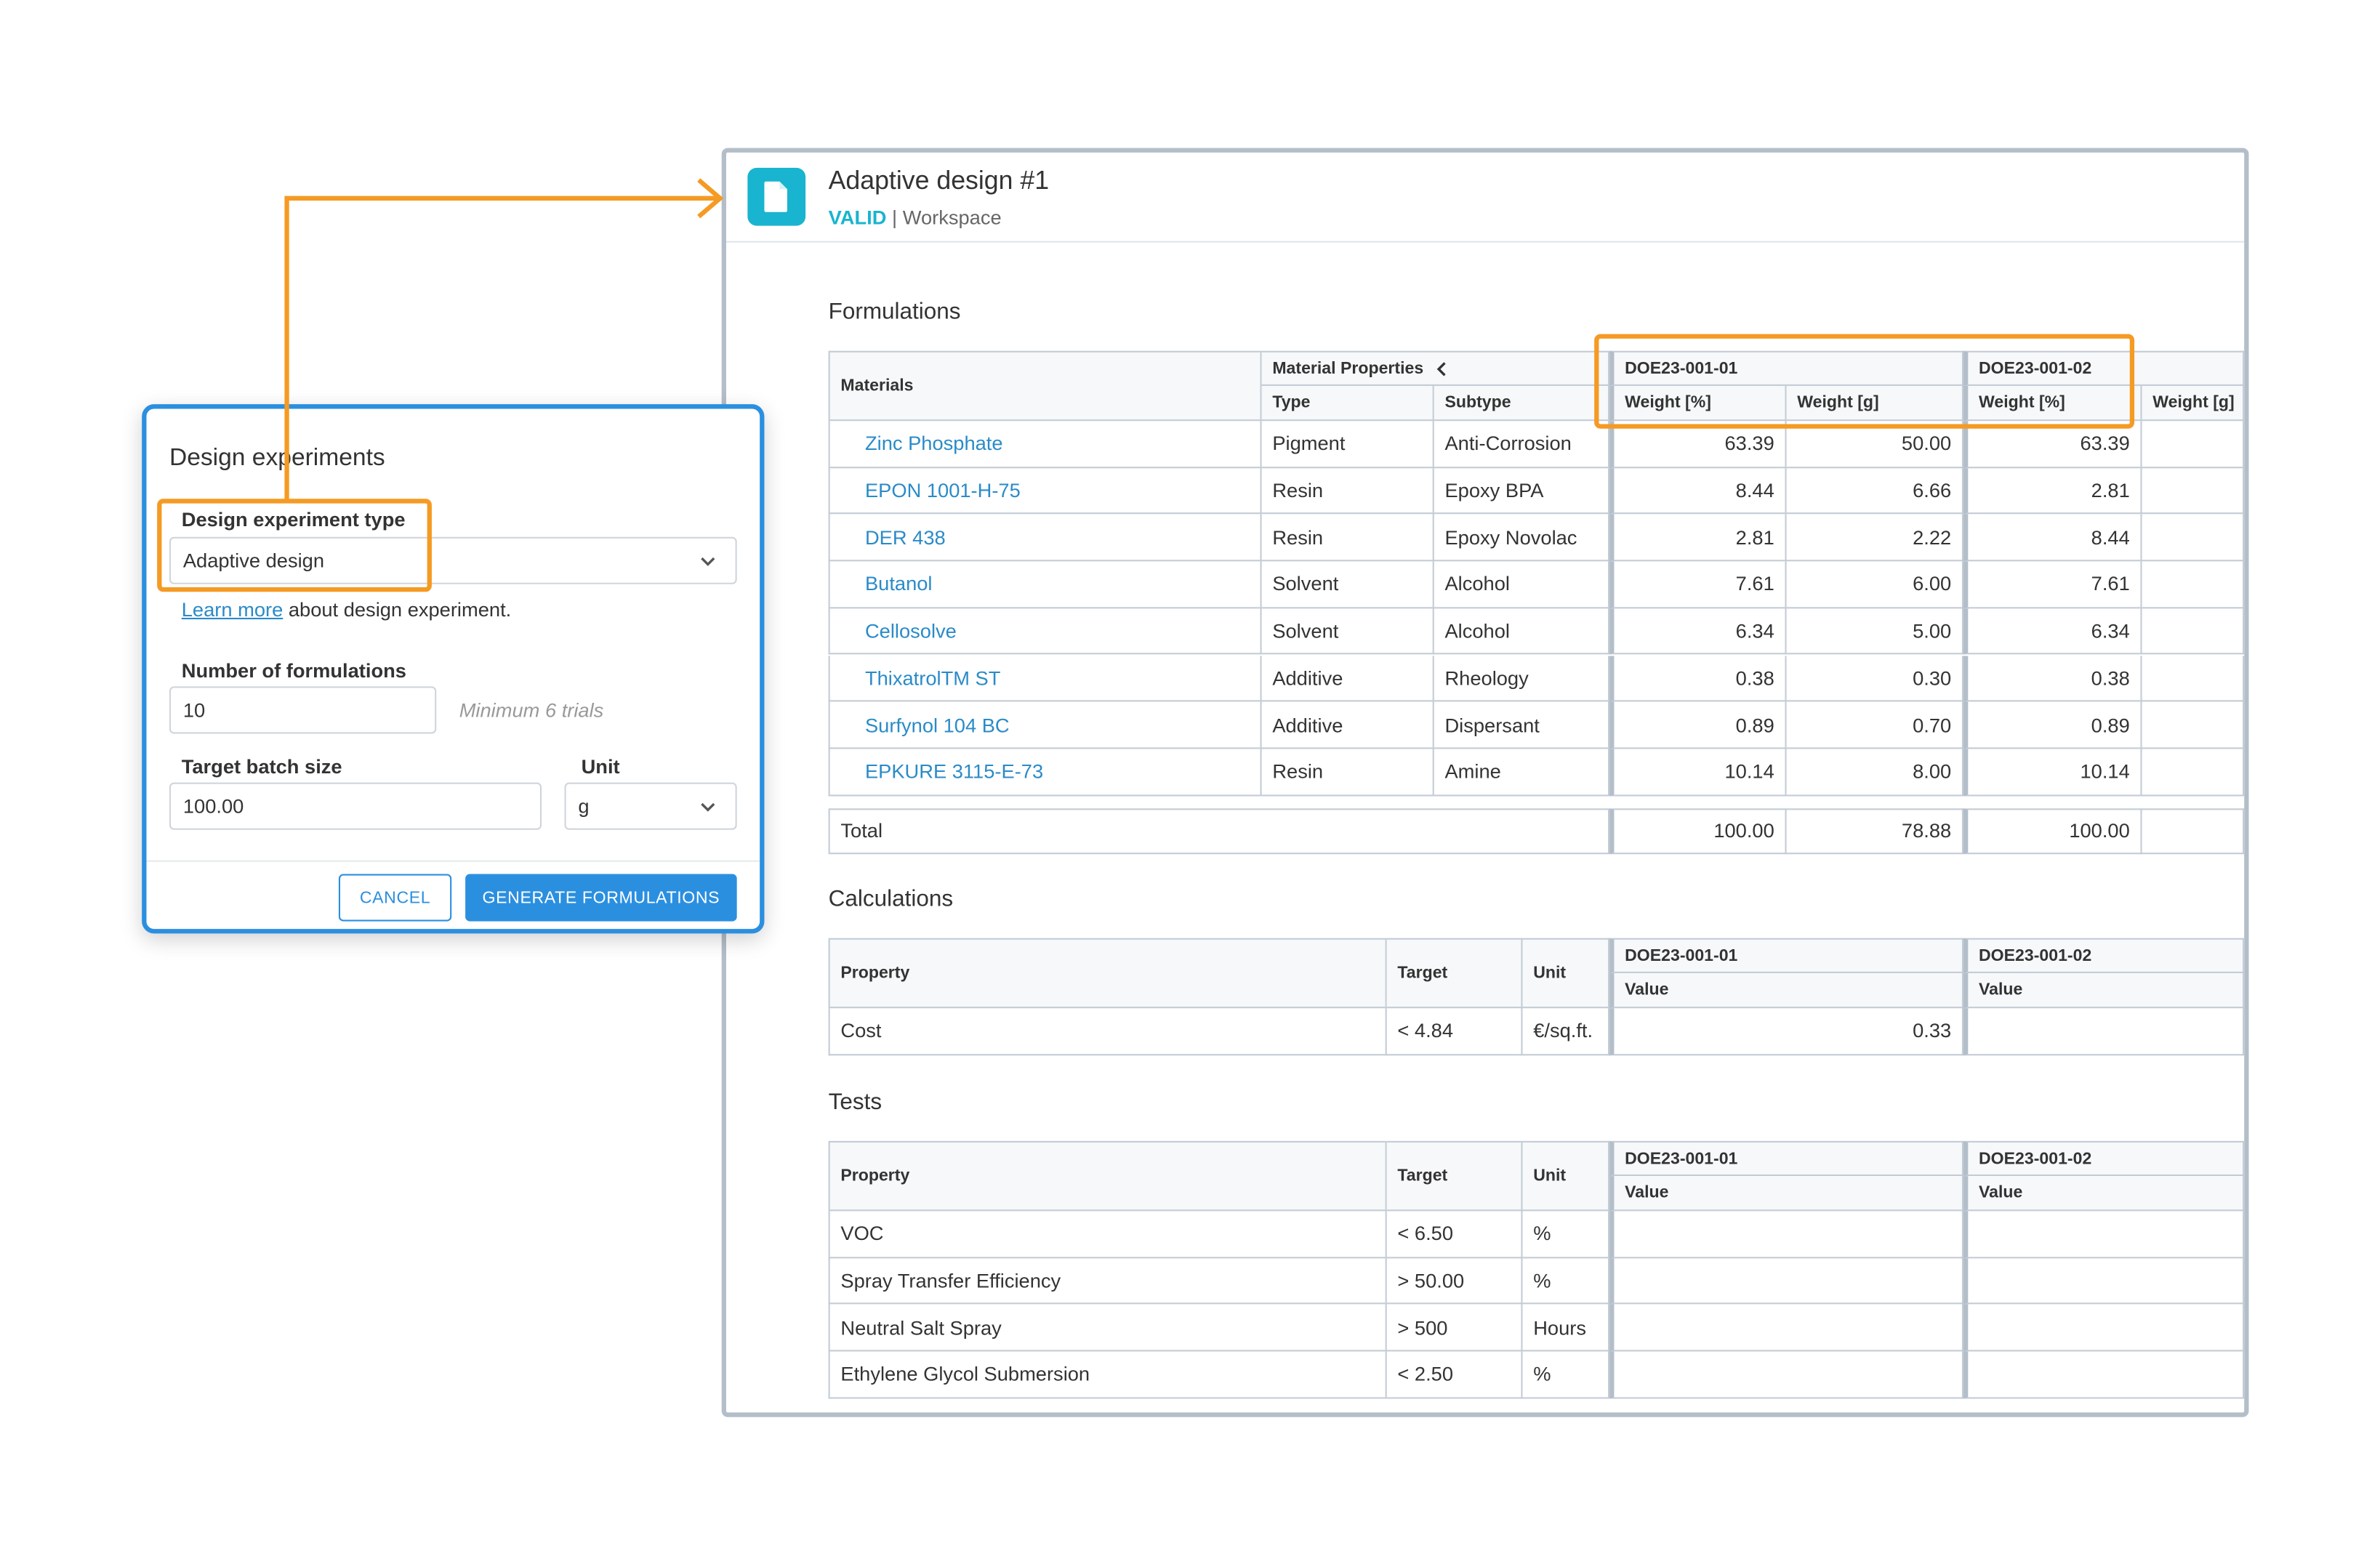  I want to click on material-link: EPON 1001-H-75, so click(1045, 491).